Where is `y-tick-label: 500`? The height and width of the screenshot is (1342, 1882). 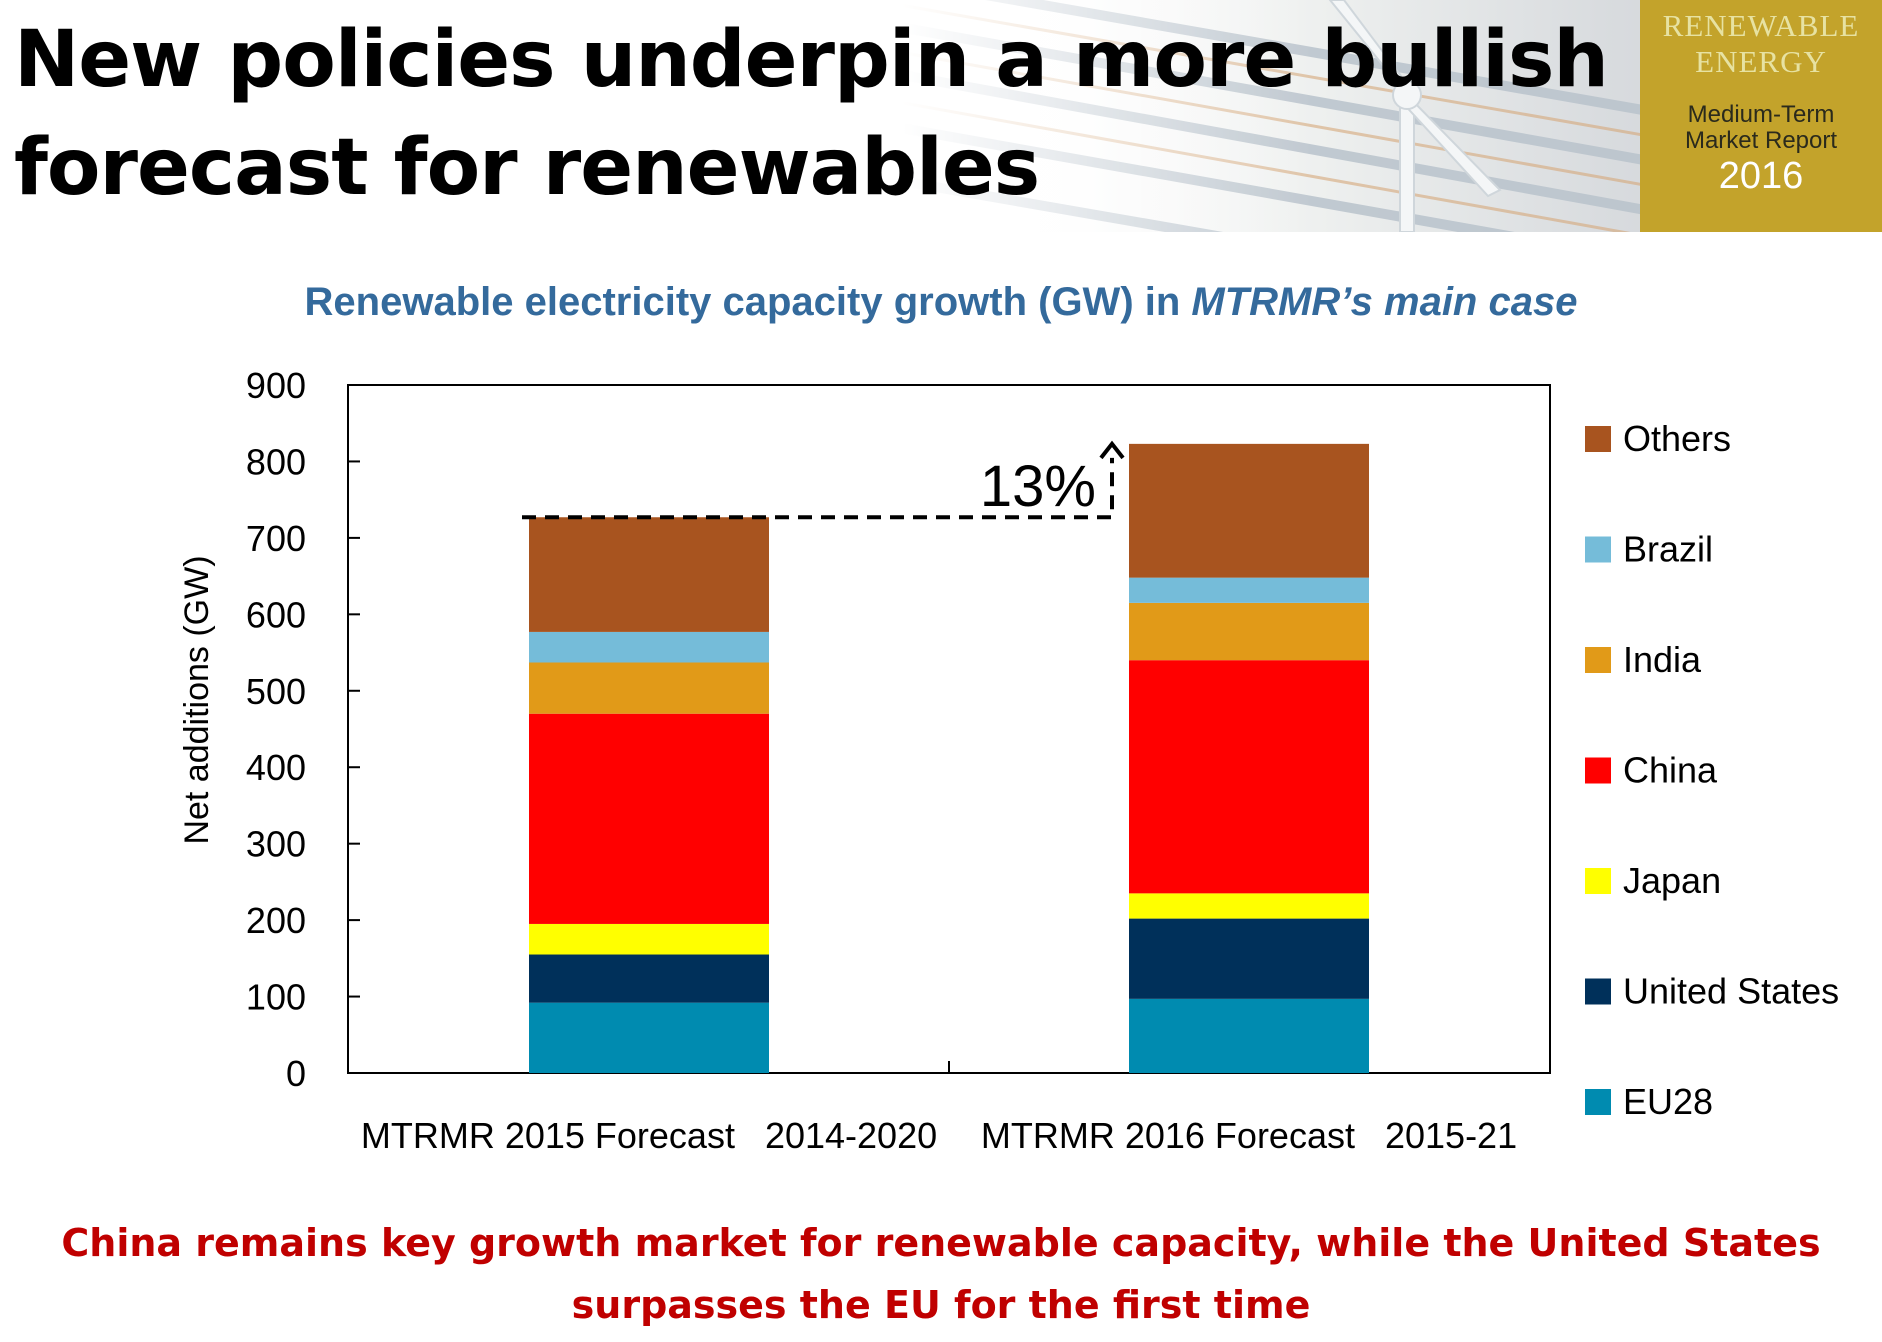
y-tick-label: 500 is located at coordinates (276, 691).